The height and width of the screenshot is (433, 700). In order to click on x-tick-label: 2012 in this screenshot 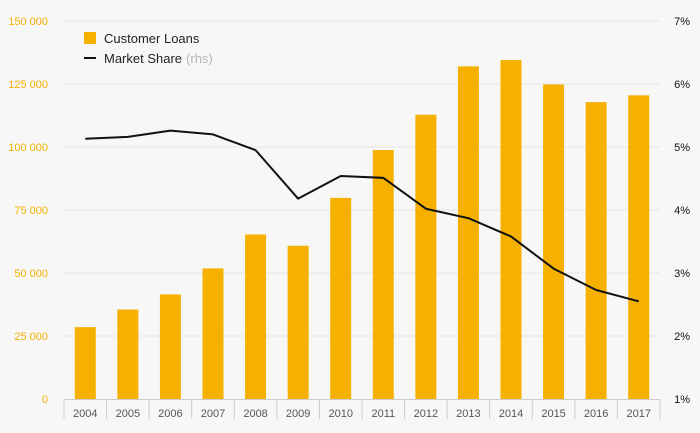, I will do `click(426, 414)`.